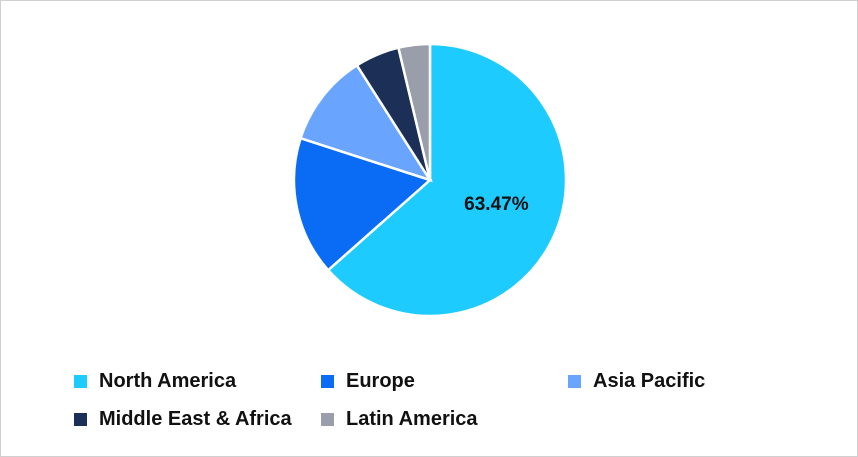  What do you see at coordinates (195, 419) in the screenshot?
I see `legend-label: Middle East & Africa` at bounding box center [195, 419].